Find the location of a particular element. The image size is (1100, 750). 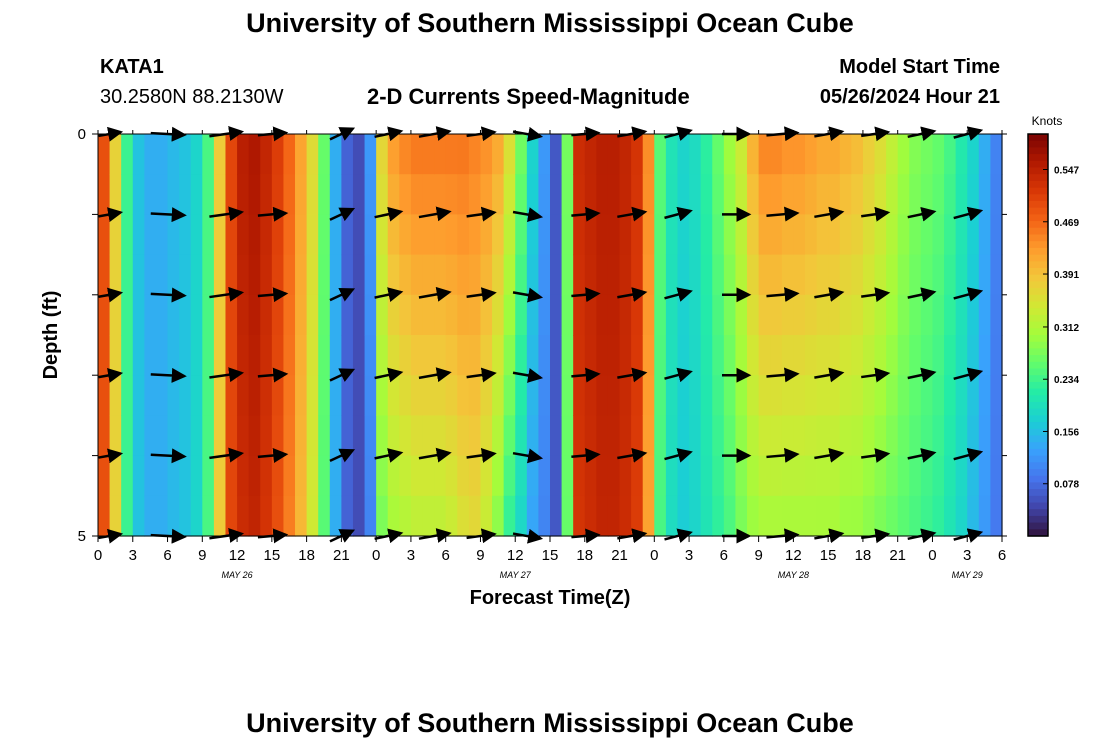

x-tick-label: 0 is located at coordinates (98, 555).